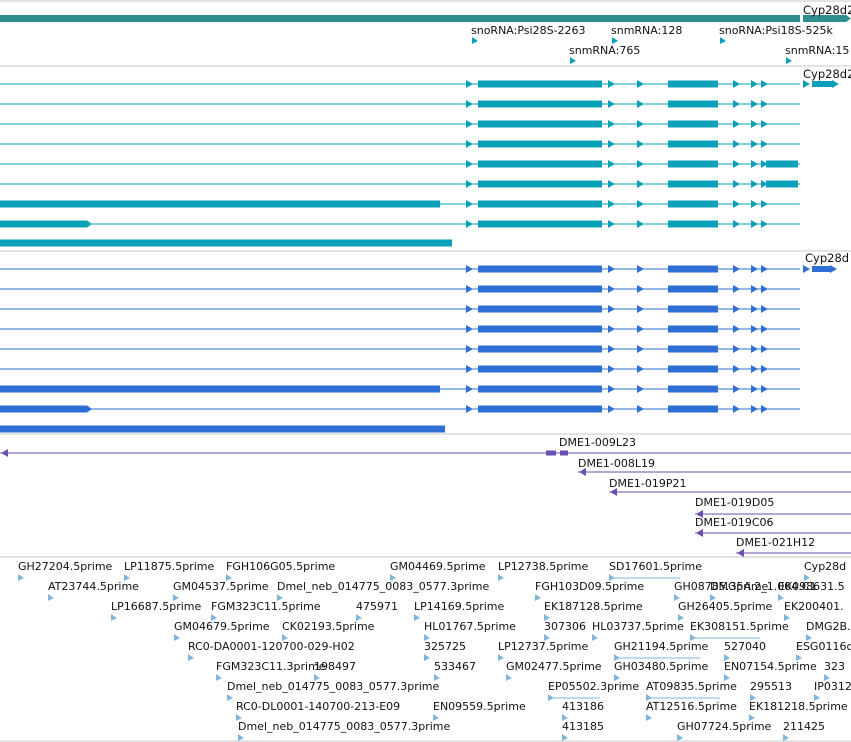 This screenshot has height=742, width=851. Describe the element at coordinates (65, 566) in the screenshot. I see `est-label: GH27204.5prime` at that location.